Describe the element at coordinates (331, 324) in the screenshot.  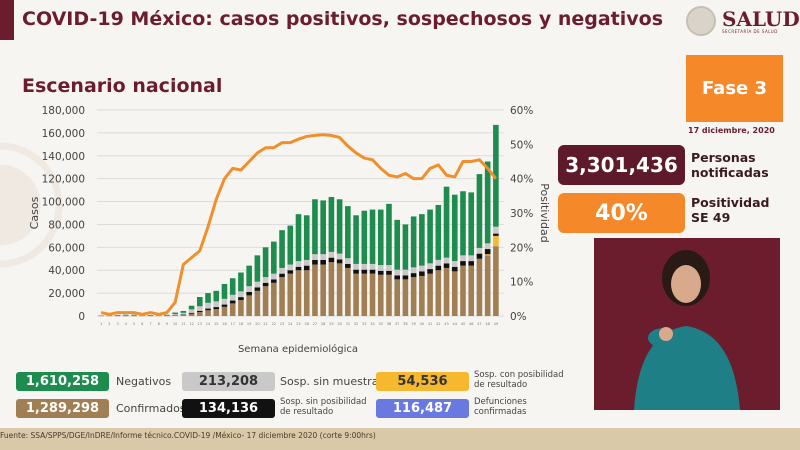
I see `x-tick-label: 29` at that location.